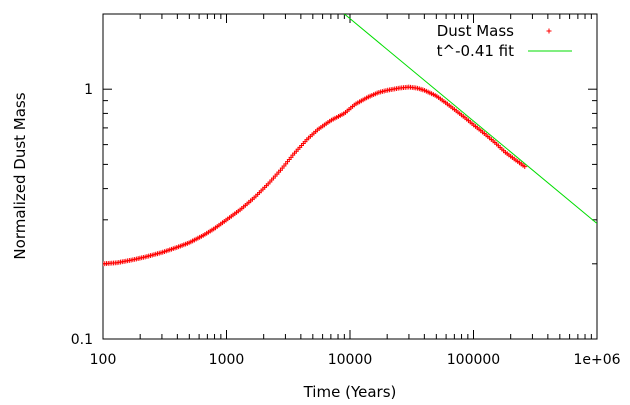  What do you see at coordinates (20, 175) in the screenshot?
I see `y-axis-title: Normalized Dust Mass` at bounding box center [20, 175].